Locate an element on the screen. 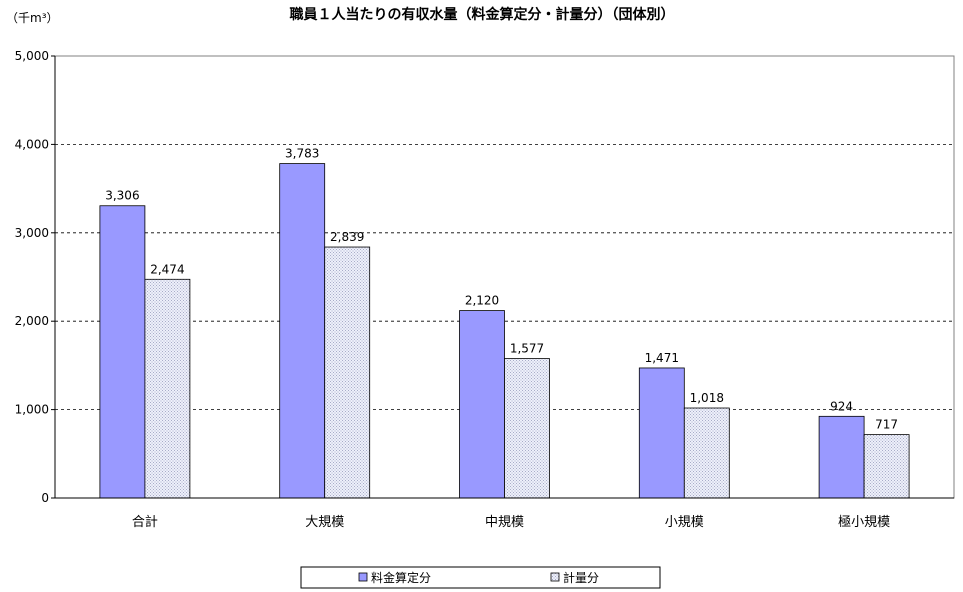 This screenshot has width=963, height=592. legend: 料金算定分 計量分 is located at coordinates (480, 577).